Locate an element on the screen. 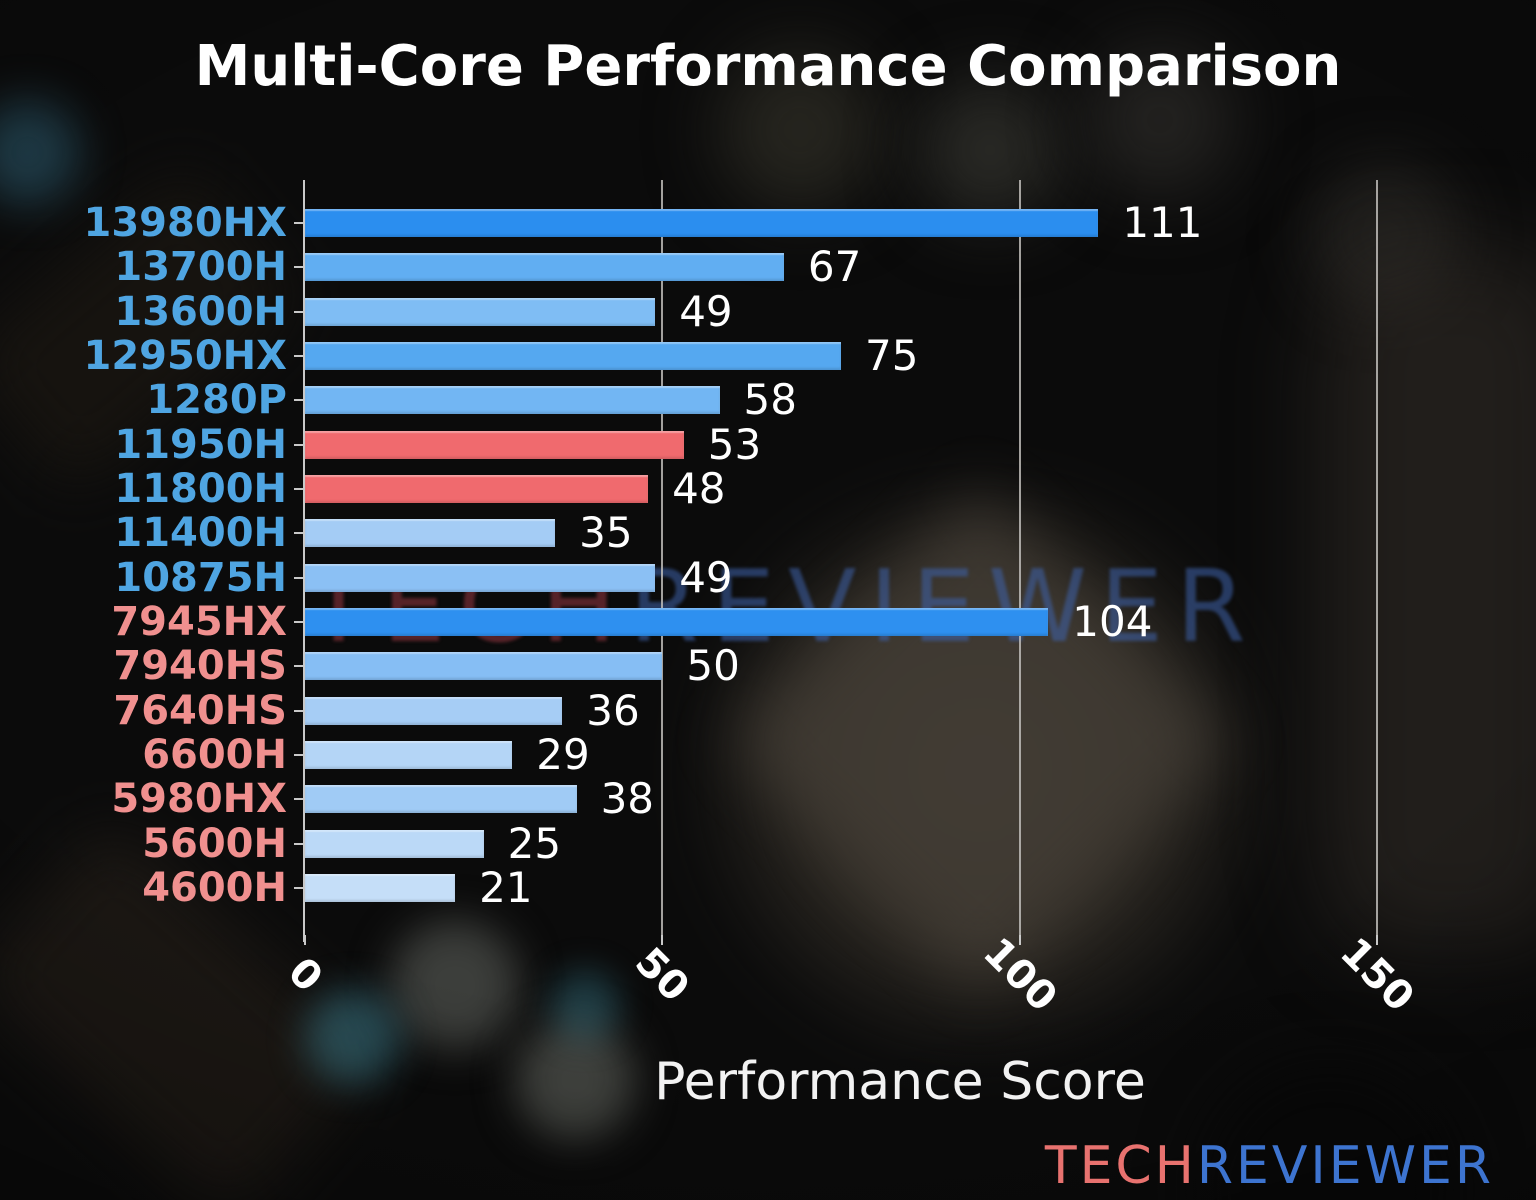 The image size is (1536, 1200). value-label-7940HS: 50 is located at coordinates (713, 666).